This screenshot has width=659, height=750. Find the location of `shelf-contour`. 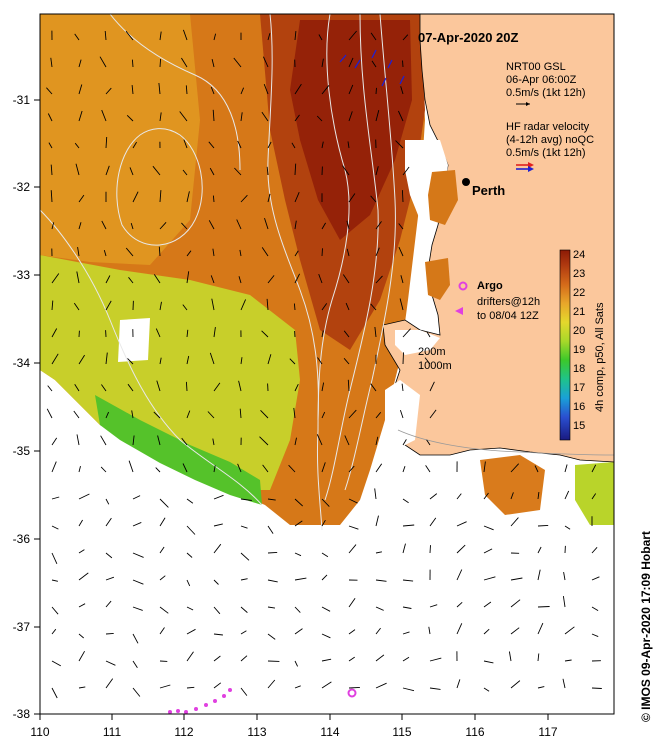

shelf-contour is located at coordinates (505, 442).